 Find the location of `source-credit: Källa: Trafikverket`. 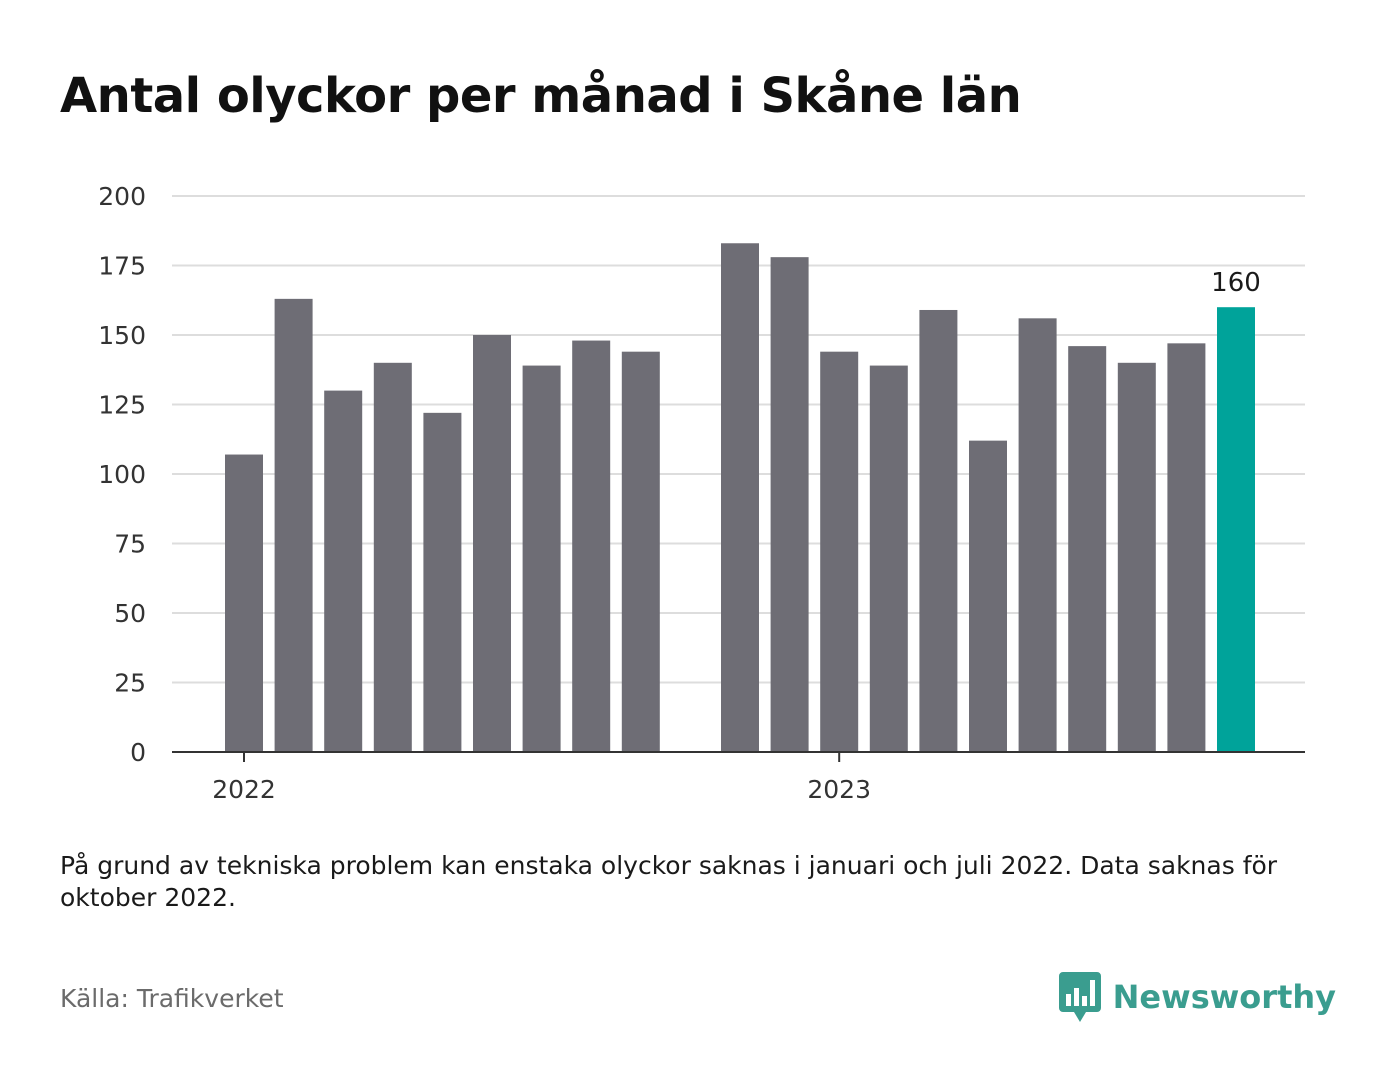

source-credit: Källa: Trafikverket is located at coordinates (172, 998).